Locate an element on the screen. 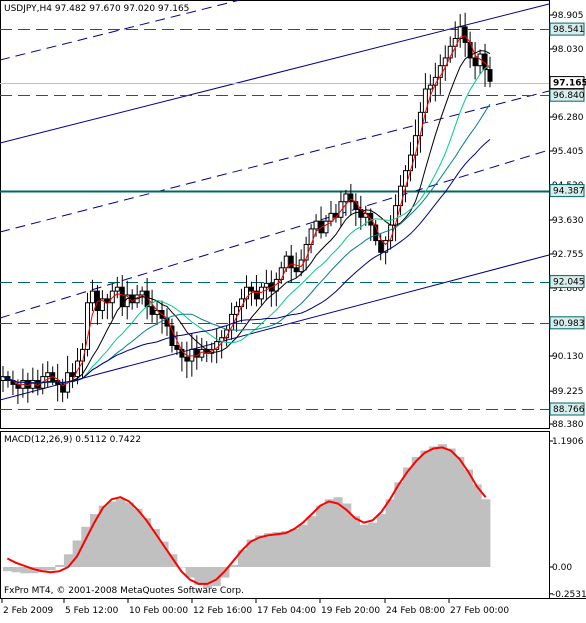  price-badge-label: 96.840 is located at coordinates (569, 96).